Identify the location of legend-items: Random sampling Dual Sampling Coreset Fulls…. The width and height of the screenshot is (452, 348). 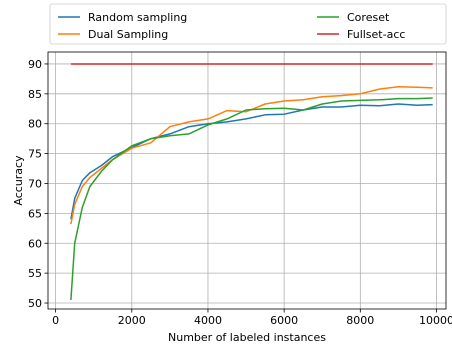
(231, 26).